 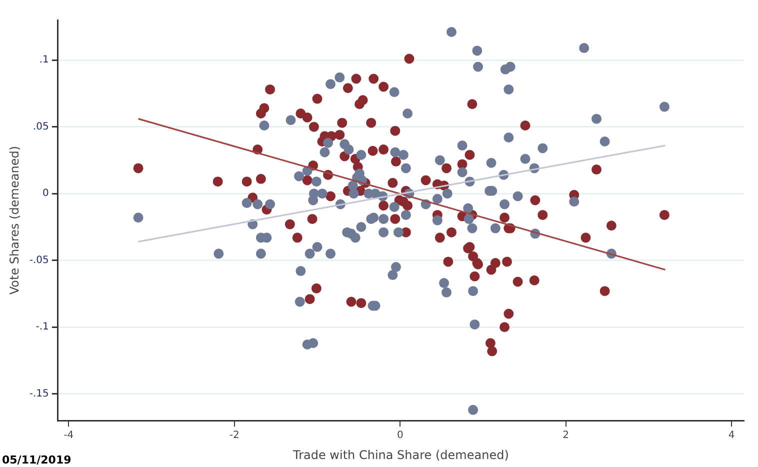 I want to click on y-tick-label: 0, so click(x=45, y=194).